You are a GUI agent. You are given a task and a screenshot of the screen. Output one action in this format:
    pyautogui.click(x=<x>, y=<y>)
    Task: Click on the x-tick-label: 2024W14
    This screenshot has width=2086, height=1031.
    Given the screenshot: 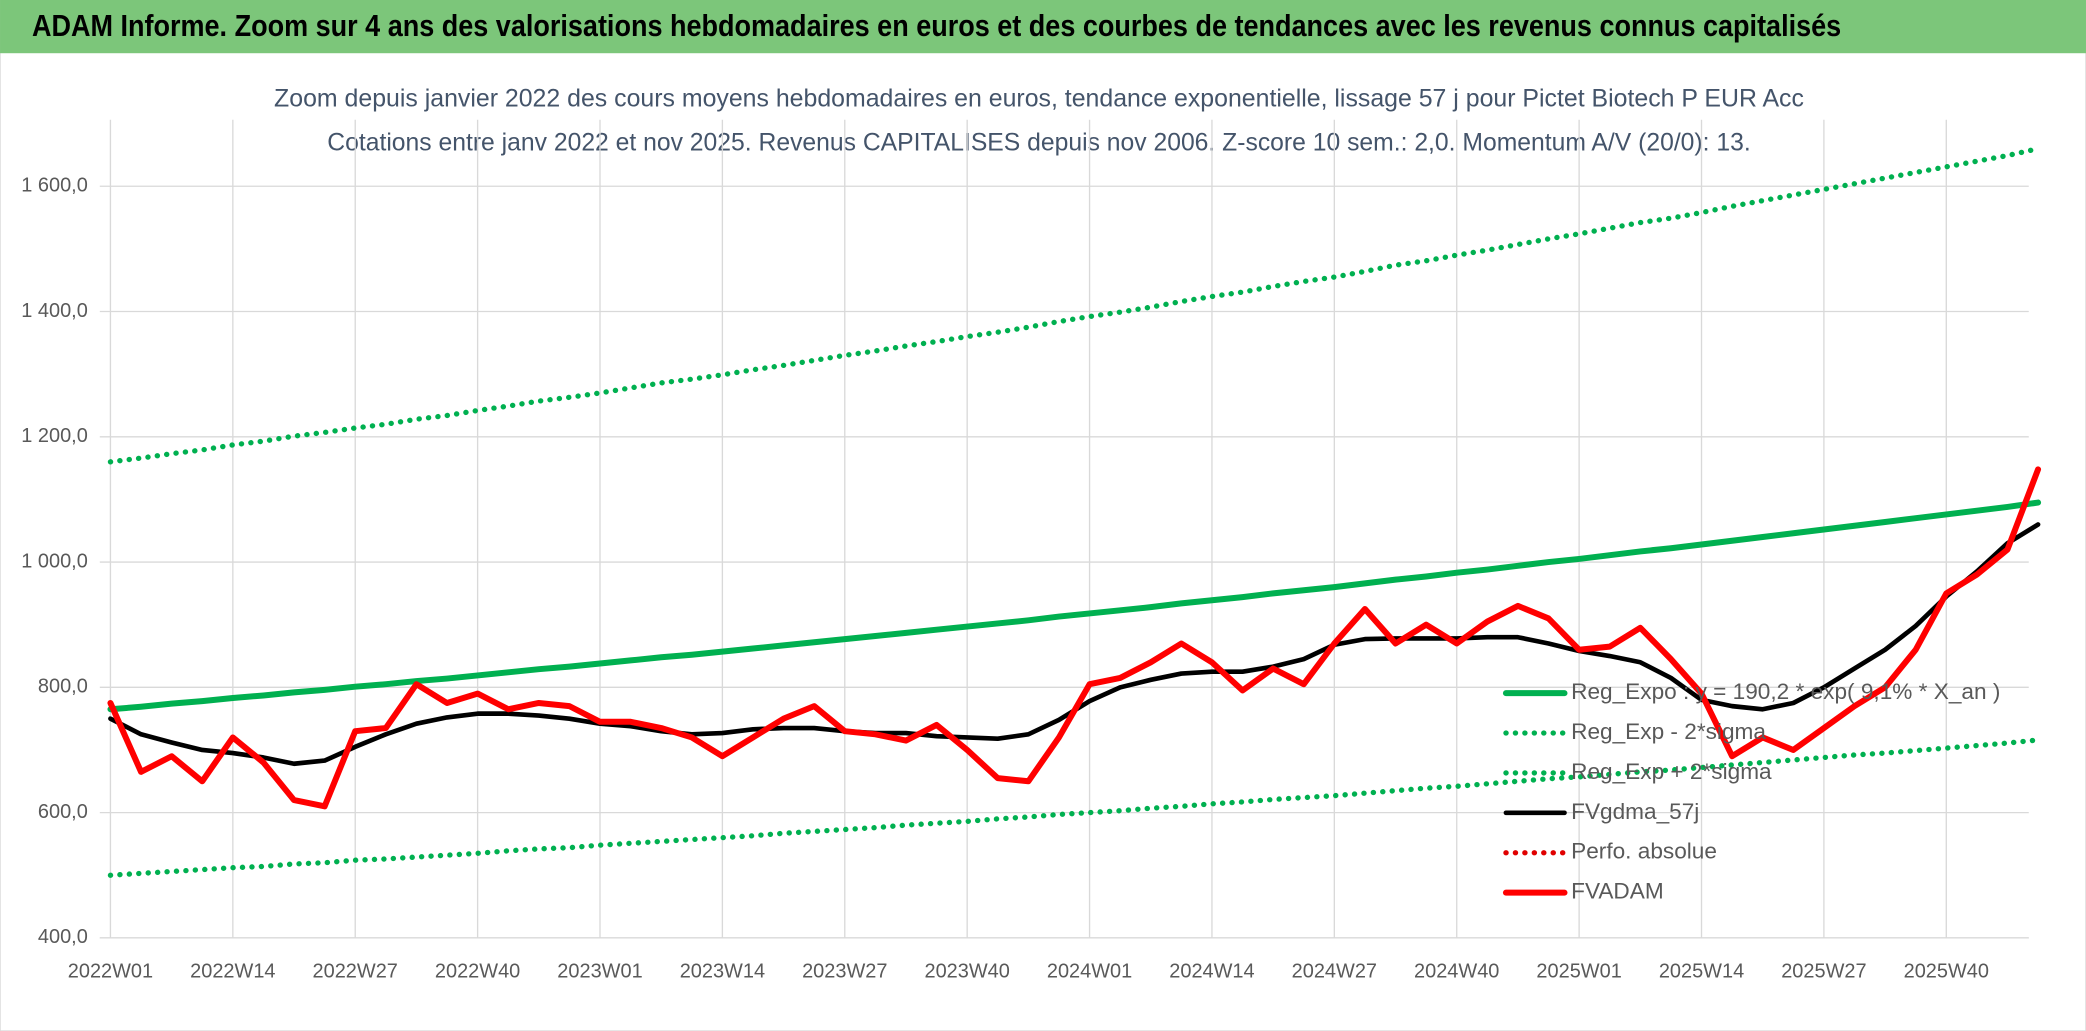 What is the action you would take?
    pyautogui.click(x=1211, y=972)
    